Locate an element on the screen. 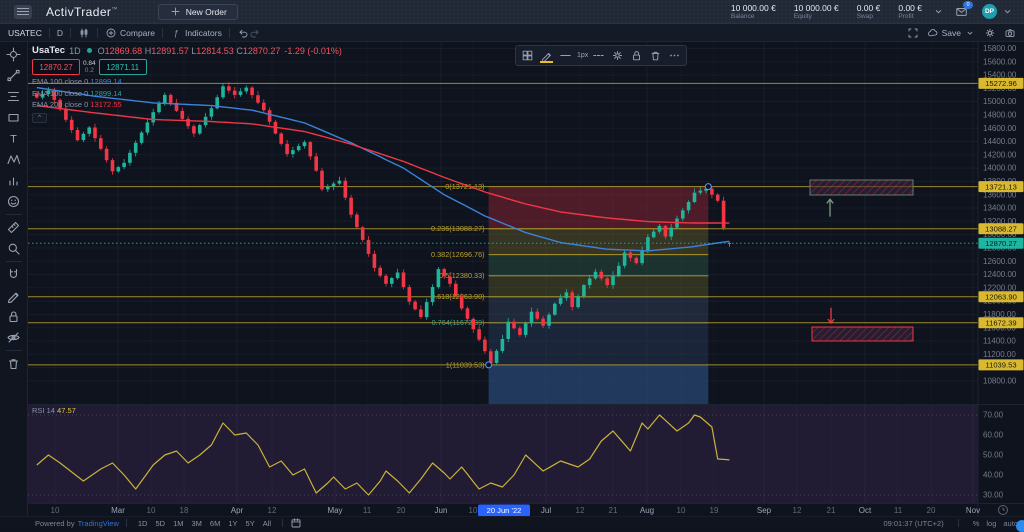 The width and height of the screenshot is (1024, 532). trademark: ™ is located at coordinates (114, 9).